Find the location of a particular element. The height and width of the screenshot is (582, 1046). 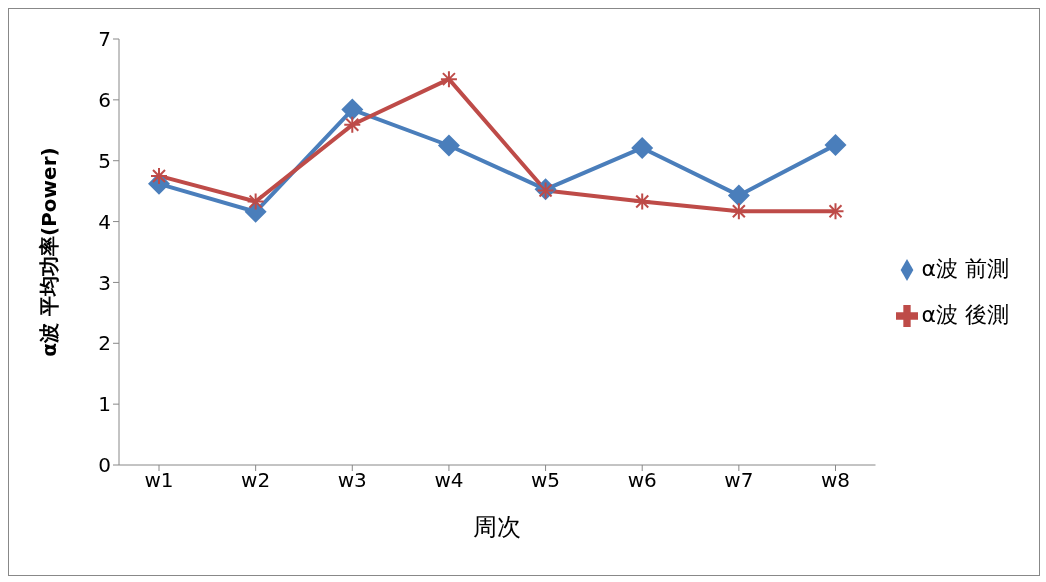

y-tick-label: 3 is located at coordinates (104, 282).